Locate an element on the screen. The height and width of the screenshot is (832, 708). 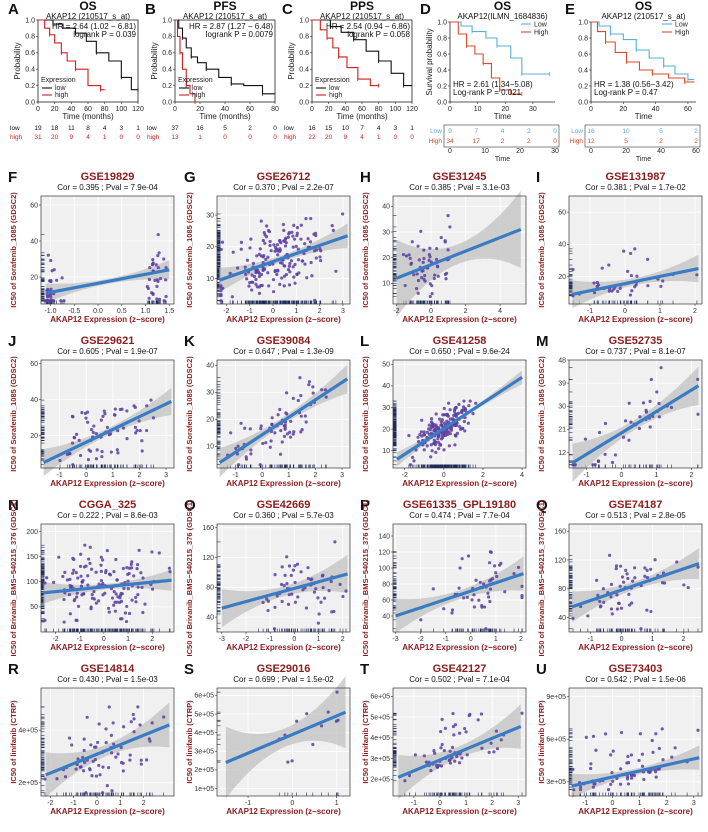
legend-label: low is located at coordinates (60, 88).